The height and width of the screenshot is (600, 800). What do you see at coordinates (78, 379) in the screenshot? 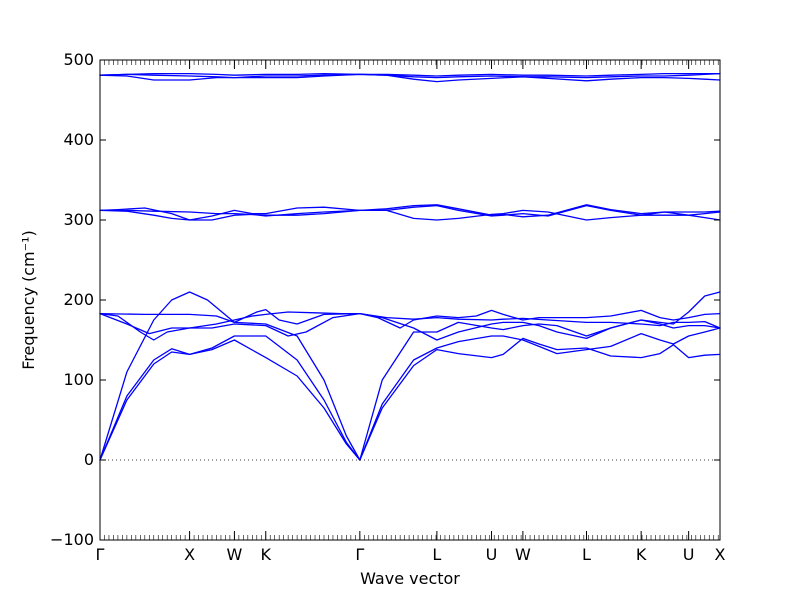
I see `y-tick-label: 100` at bounding box center [78, 379].